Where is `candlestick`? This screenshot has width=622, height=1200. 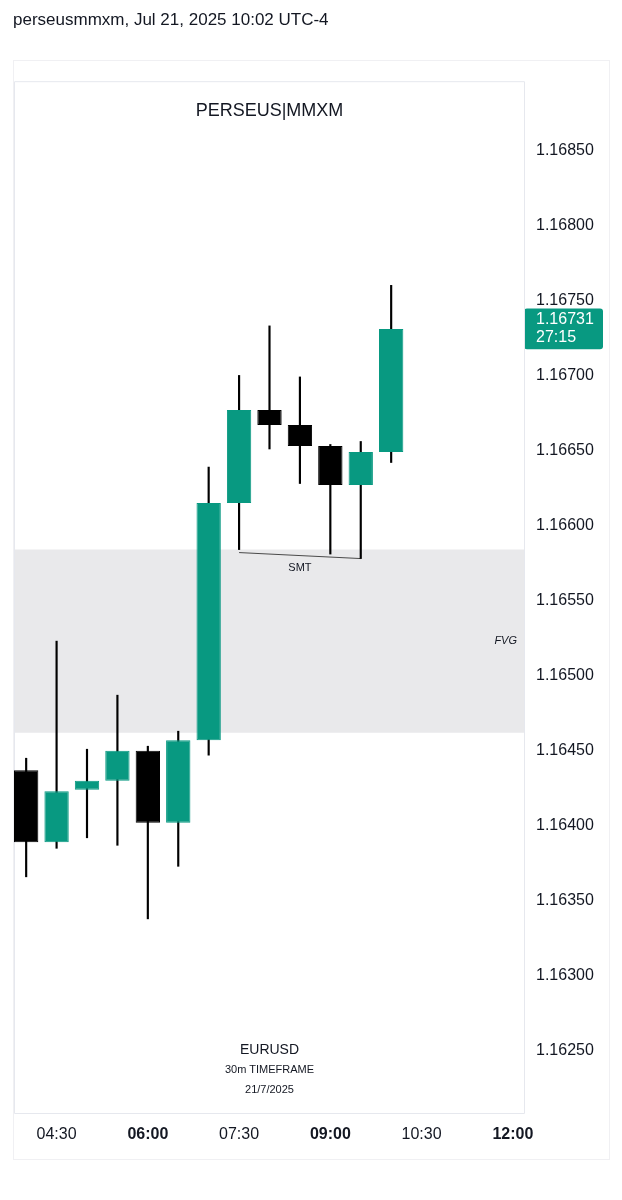
candlestick is located at coordinates (269, 387).